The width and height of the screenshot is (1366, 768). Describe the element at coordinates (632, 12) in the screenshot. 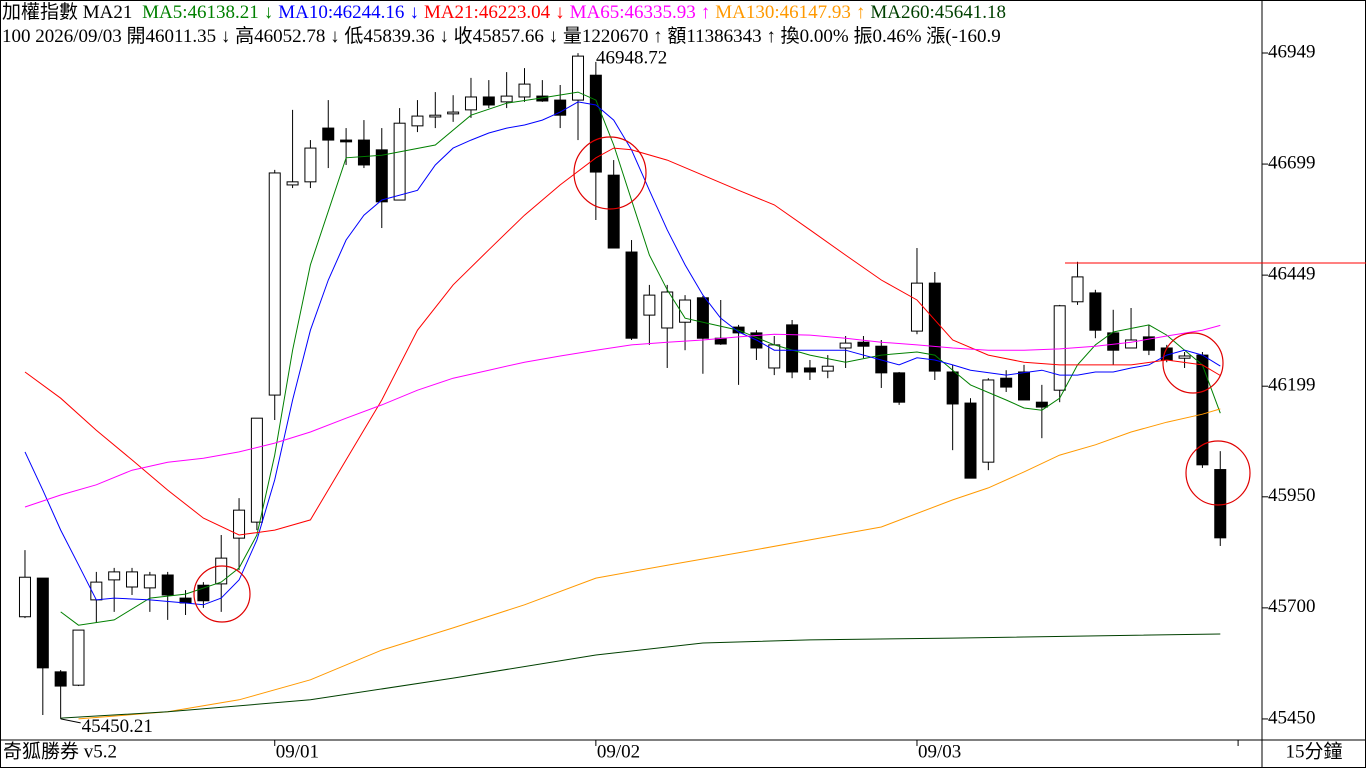

I see `legend-entry: MA65:46335.93` at that location.